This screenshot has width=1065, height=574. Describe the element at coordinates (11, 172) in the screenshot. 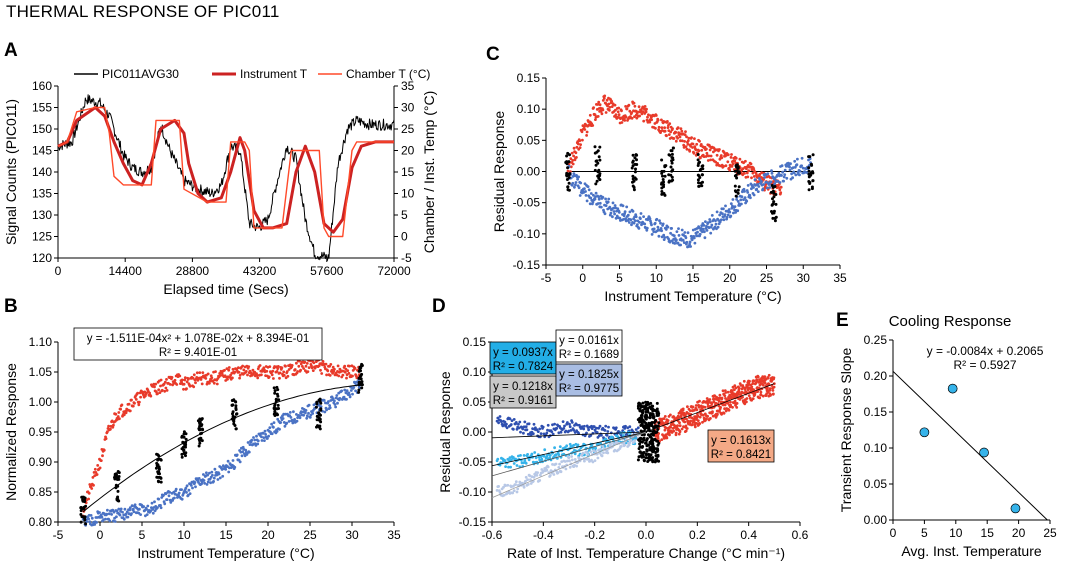

I see `y-axis-title: Signal Counts (PIC011)` at that location.